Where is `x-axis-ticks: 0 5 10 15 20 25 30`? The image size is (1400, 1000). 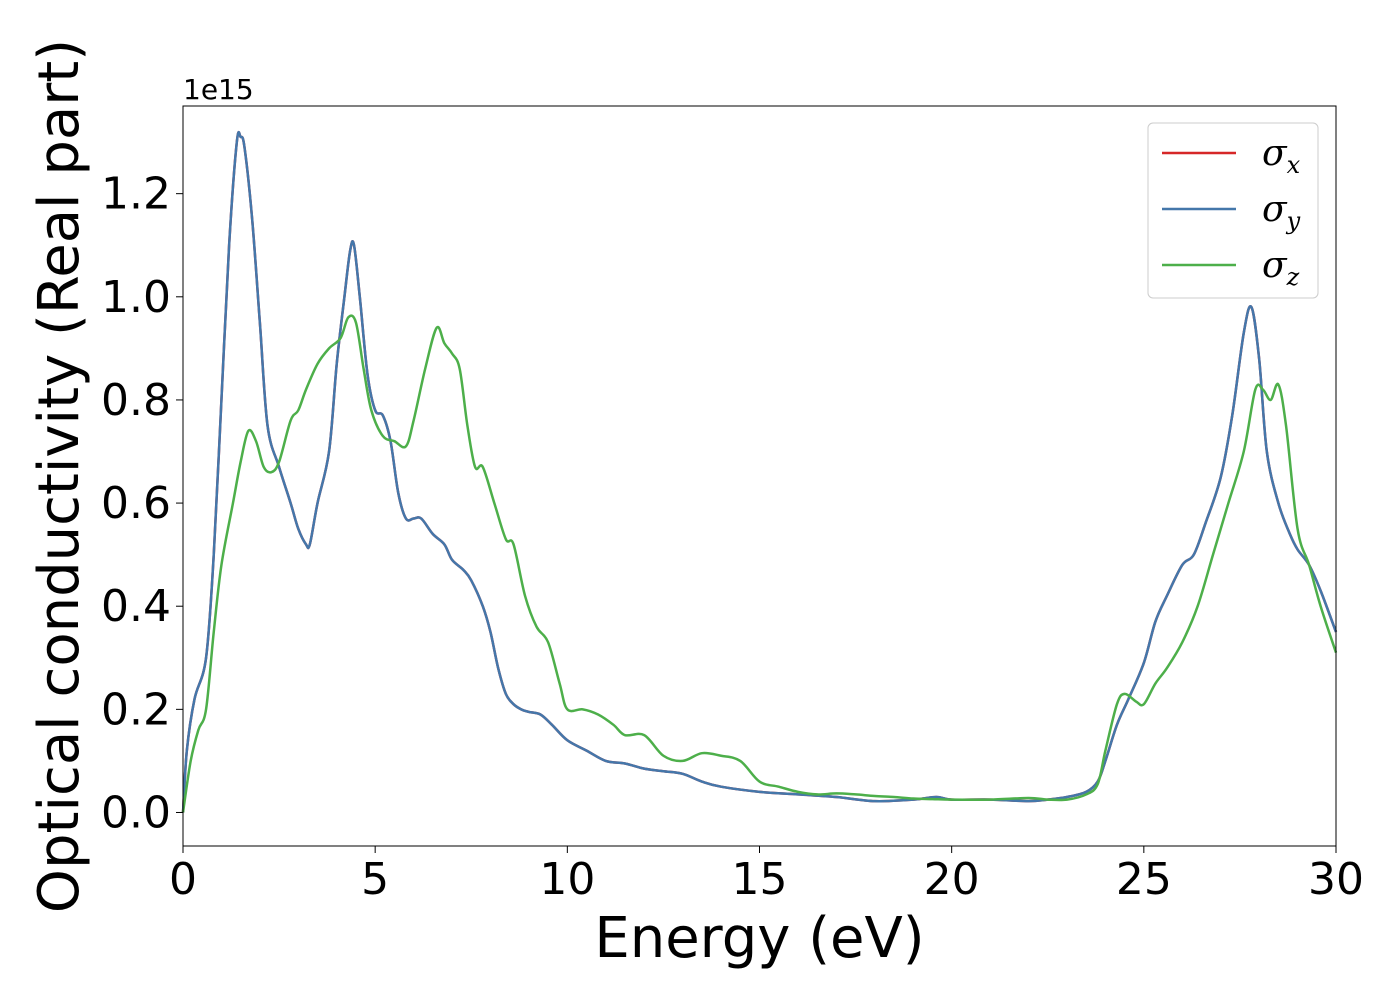 x-axis-ticks: 0 5 10 15 20 25 30 is located at coordinates (766, 875).